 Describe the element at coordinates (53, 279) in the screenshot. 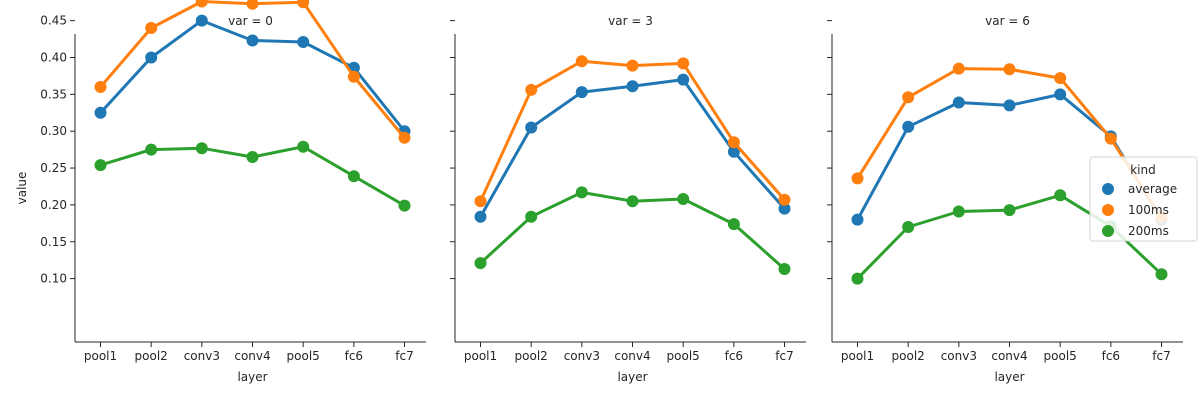

I see `y-tick-label: 0.10` at that location.